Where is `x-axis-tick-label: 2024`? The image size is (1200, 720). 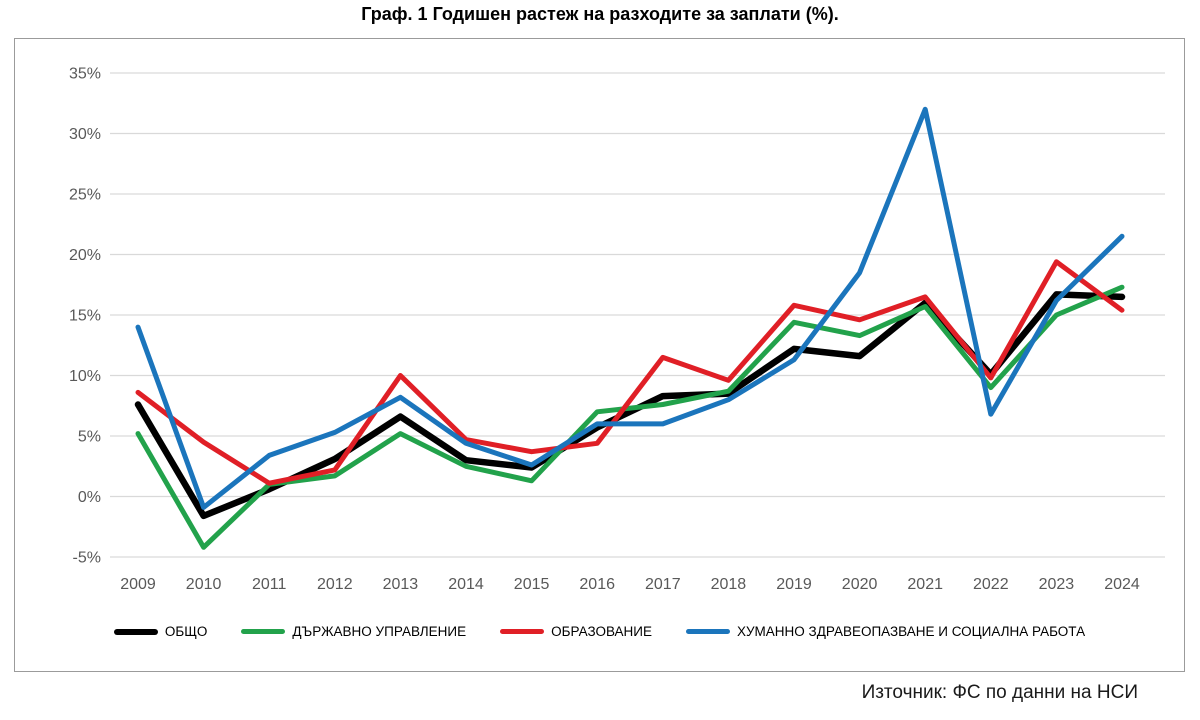 x-axis-tick-label: 2024 is located at coordinates (1122, 584).